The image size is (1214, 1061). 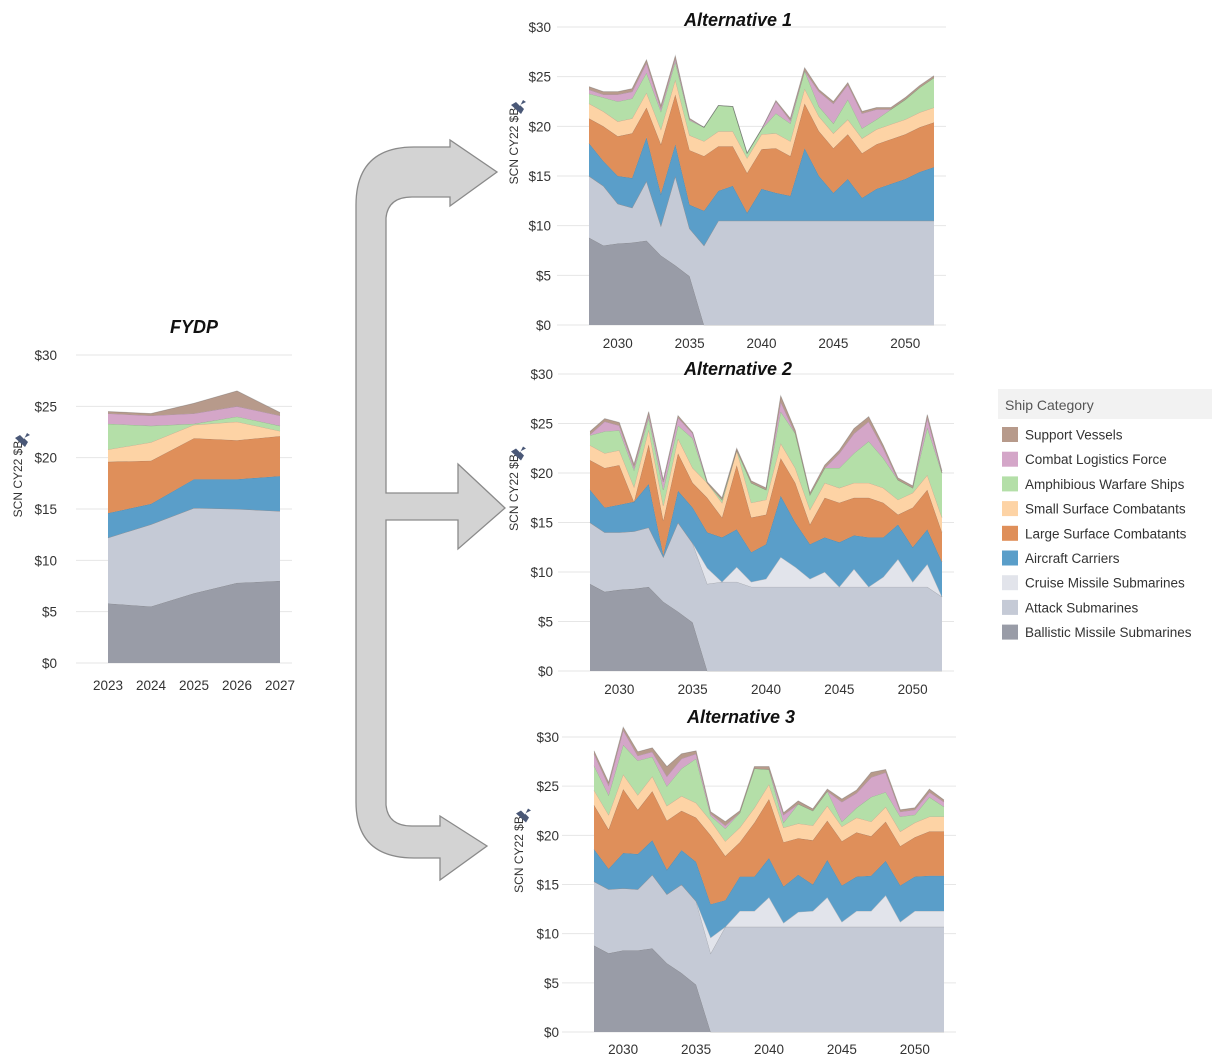 I want to click on legend-label: Attack Submarines, so click(x=1082, y=607).